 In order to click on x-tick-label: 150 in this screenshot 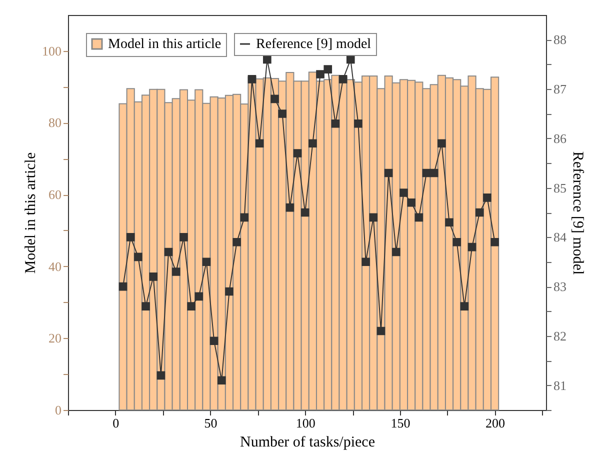, I will do `click(400, 423)`.